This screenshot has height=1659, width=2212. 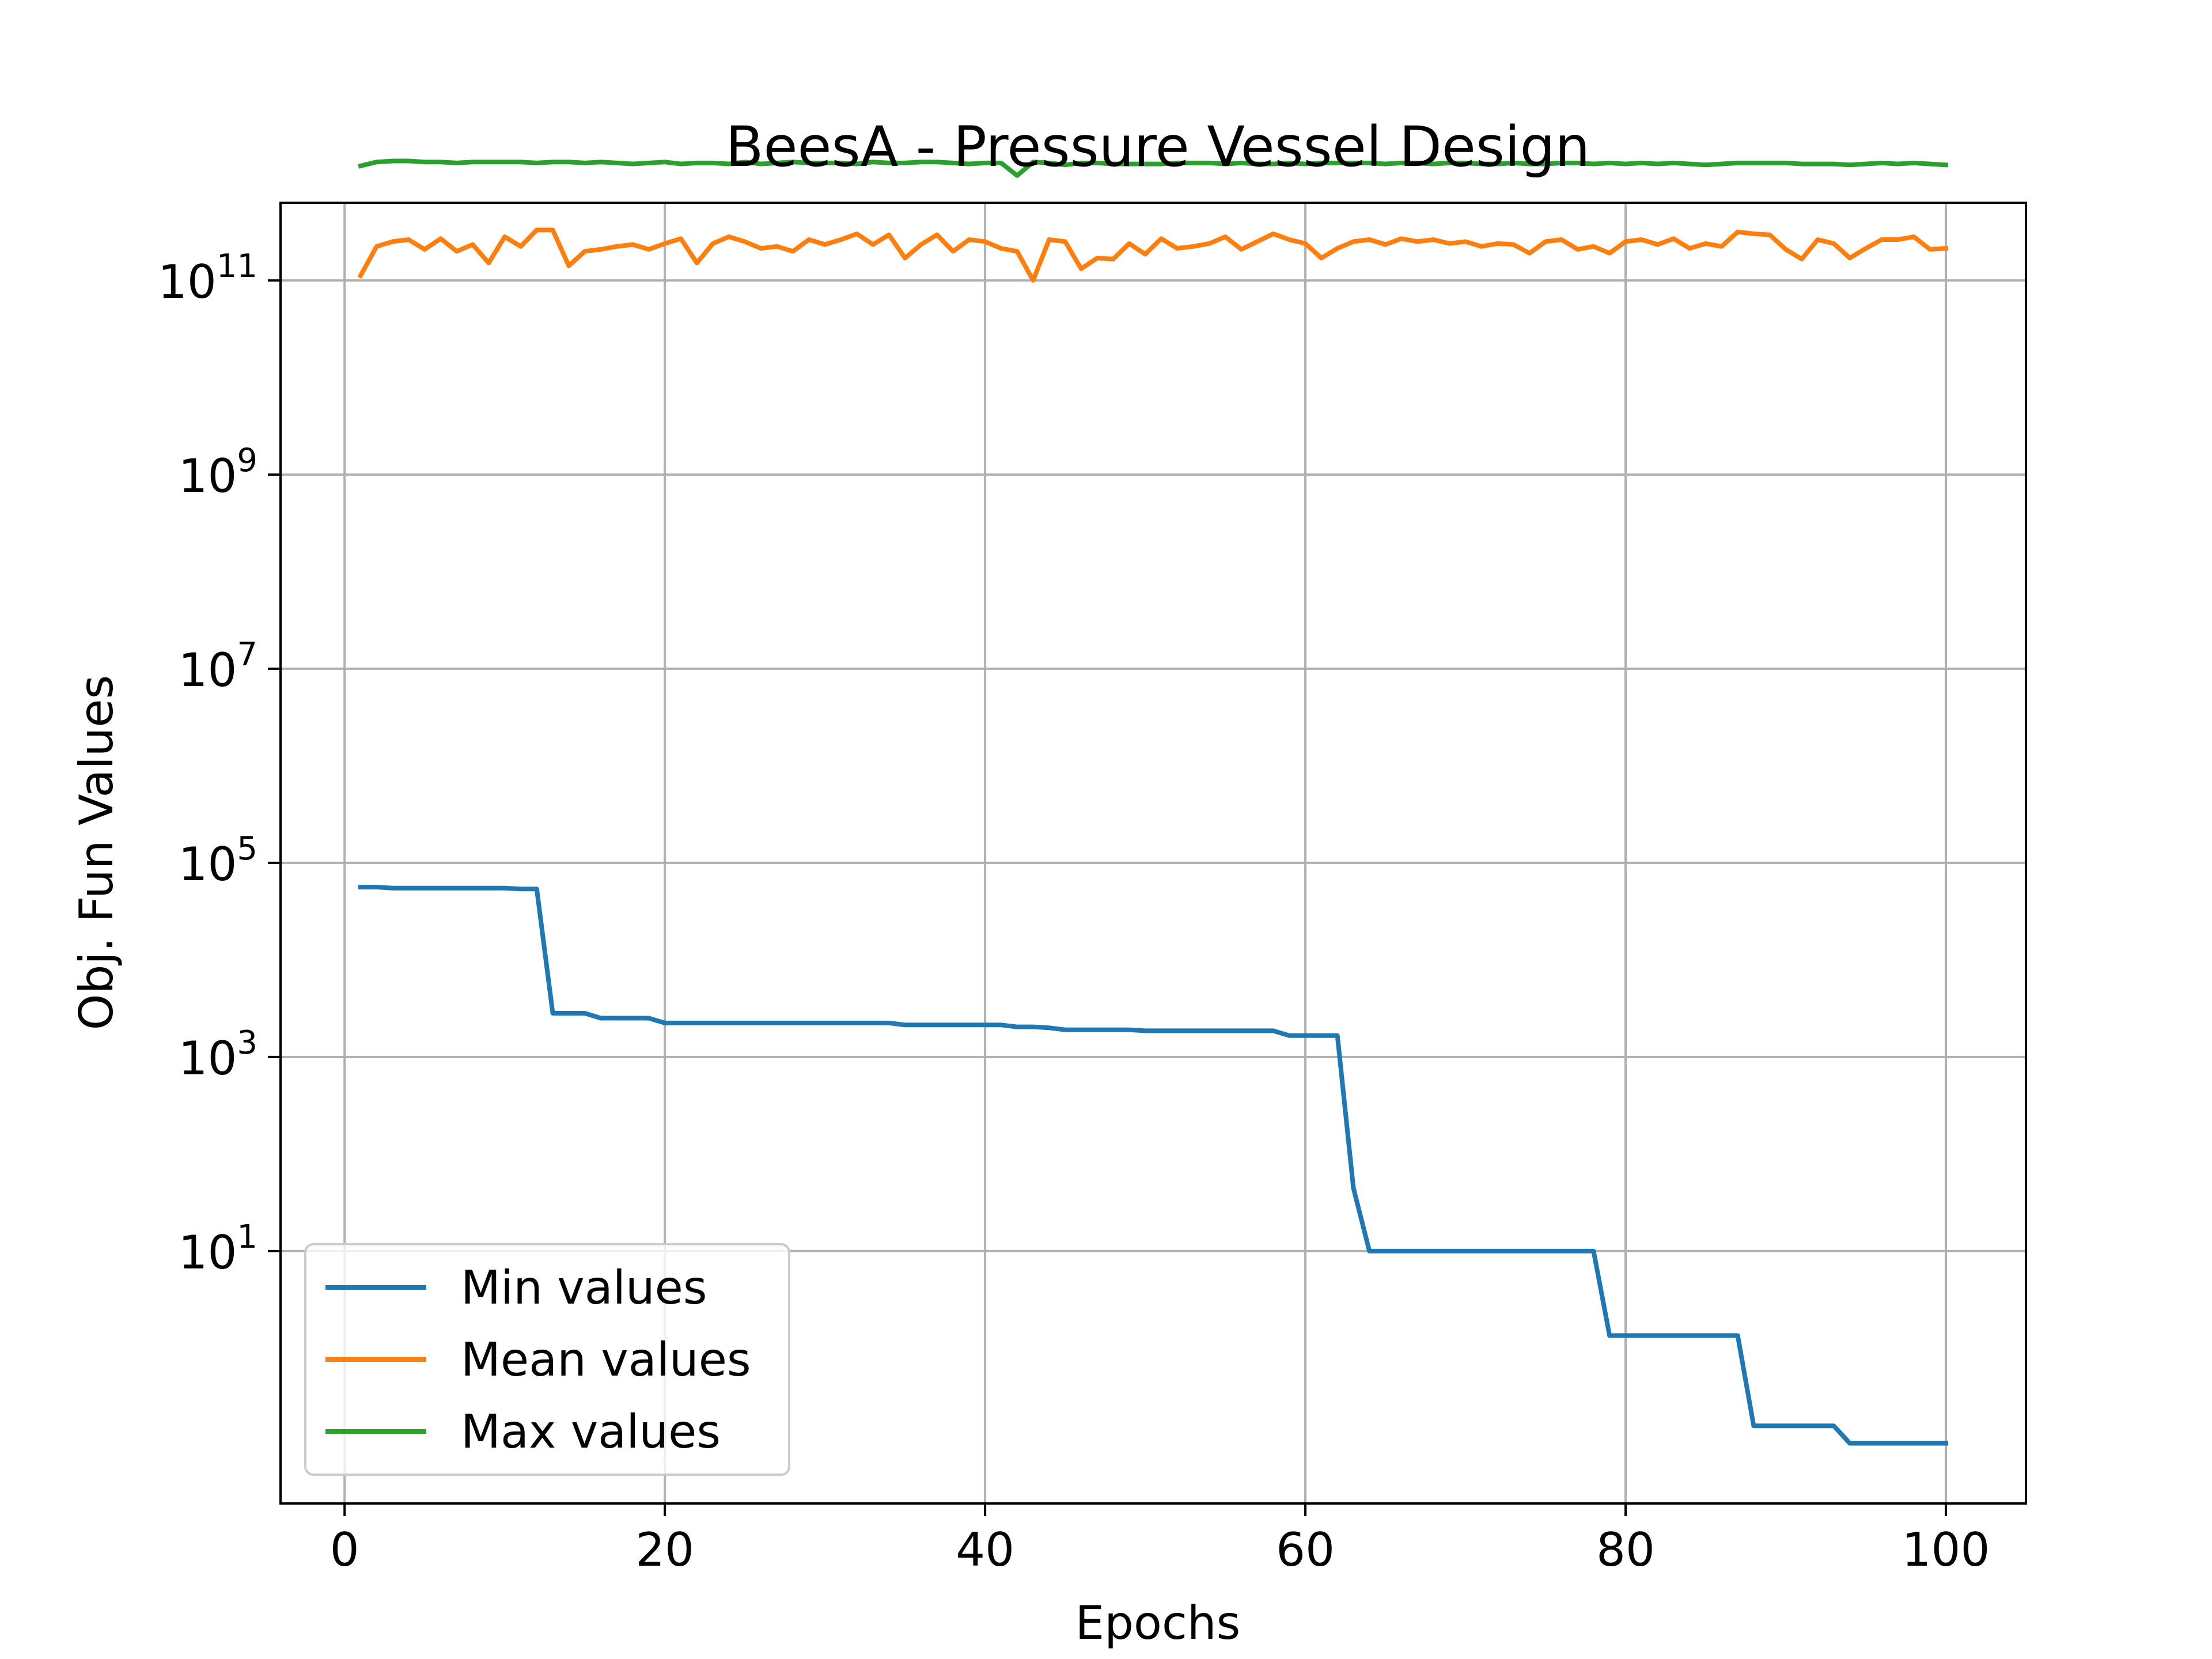 I want to click on y-tick-label: 10¹, so click(x=218, y=1248).